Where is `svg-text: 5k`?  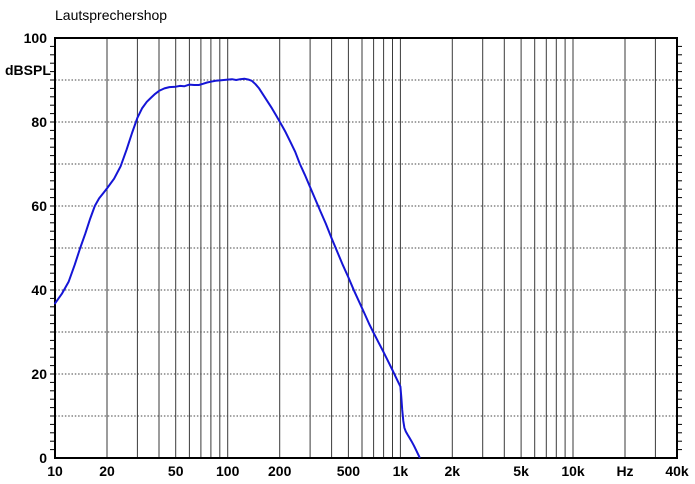
svg-text: 5k is located at coordinates (521, 471).